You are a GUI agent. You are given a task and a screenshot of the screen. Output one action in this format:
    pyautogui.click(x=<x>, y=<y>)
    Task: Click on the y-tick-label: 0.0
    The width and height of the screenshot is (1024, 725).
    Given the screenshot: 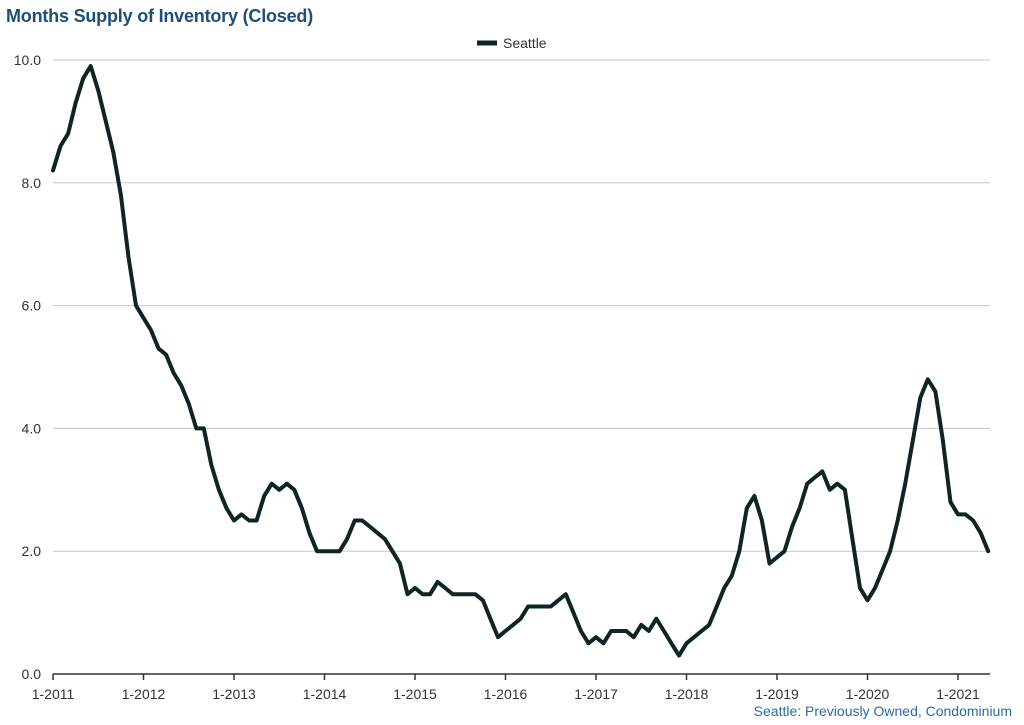 What is the action you would take?
    pyautogui.click(x=32, y=674)
    